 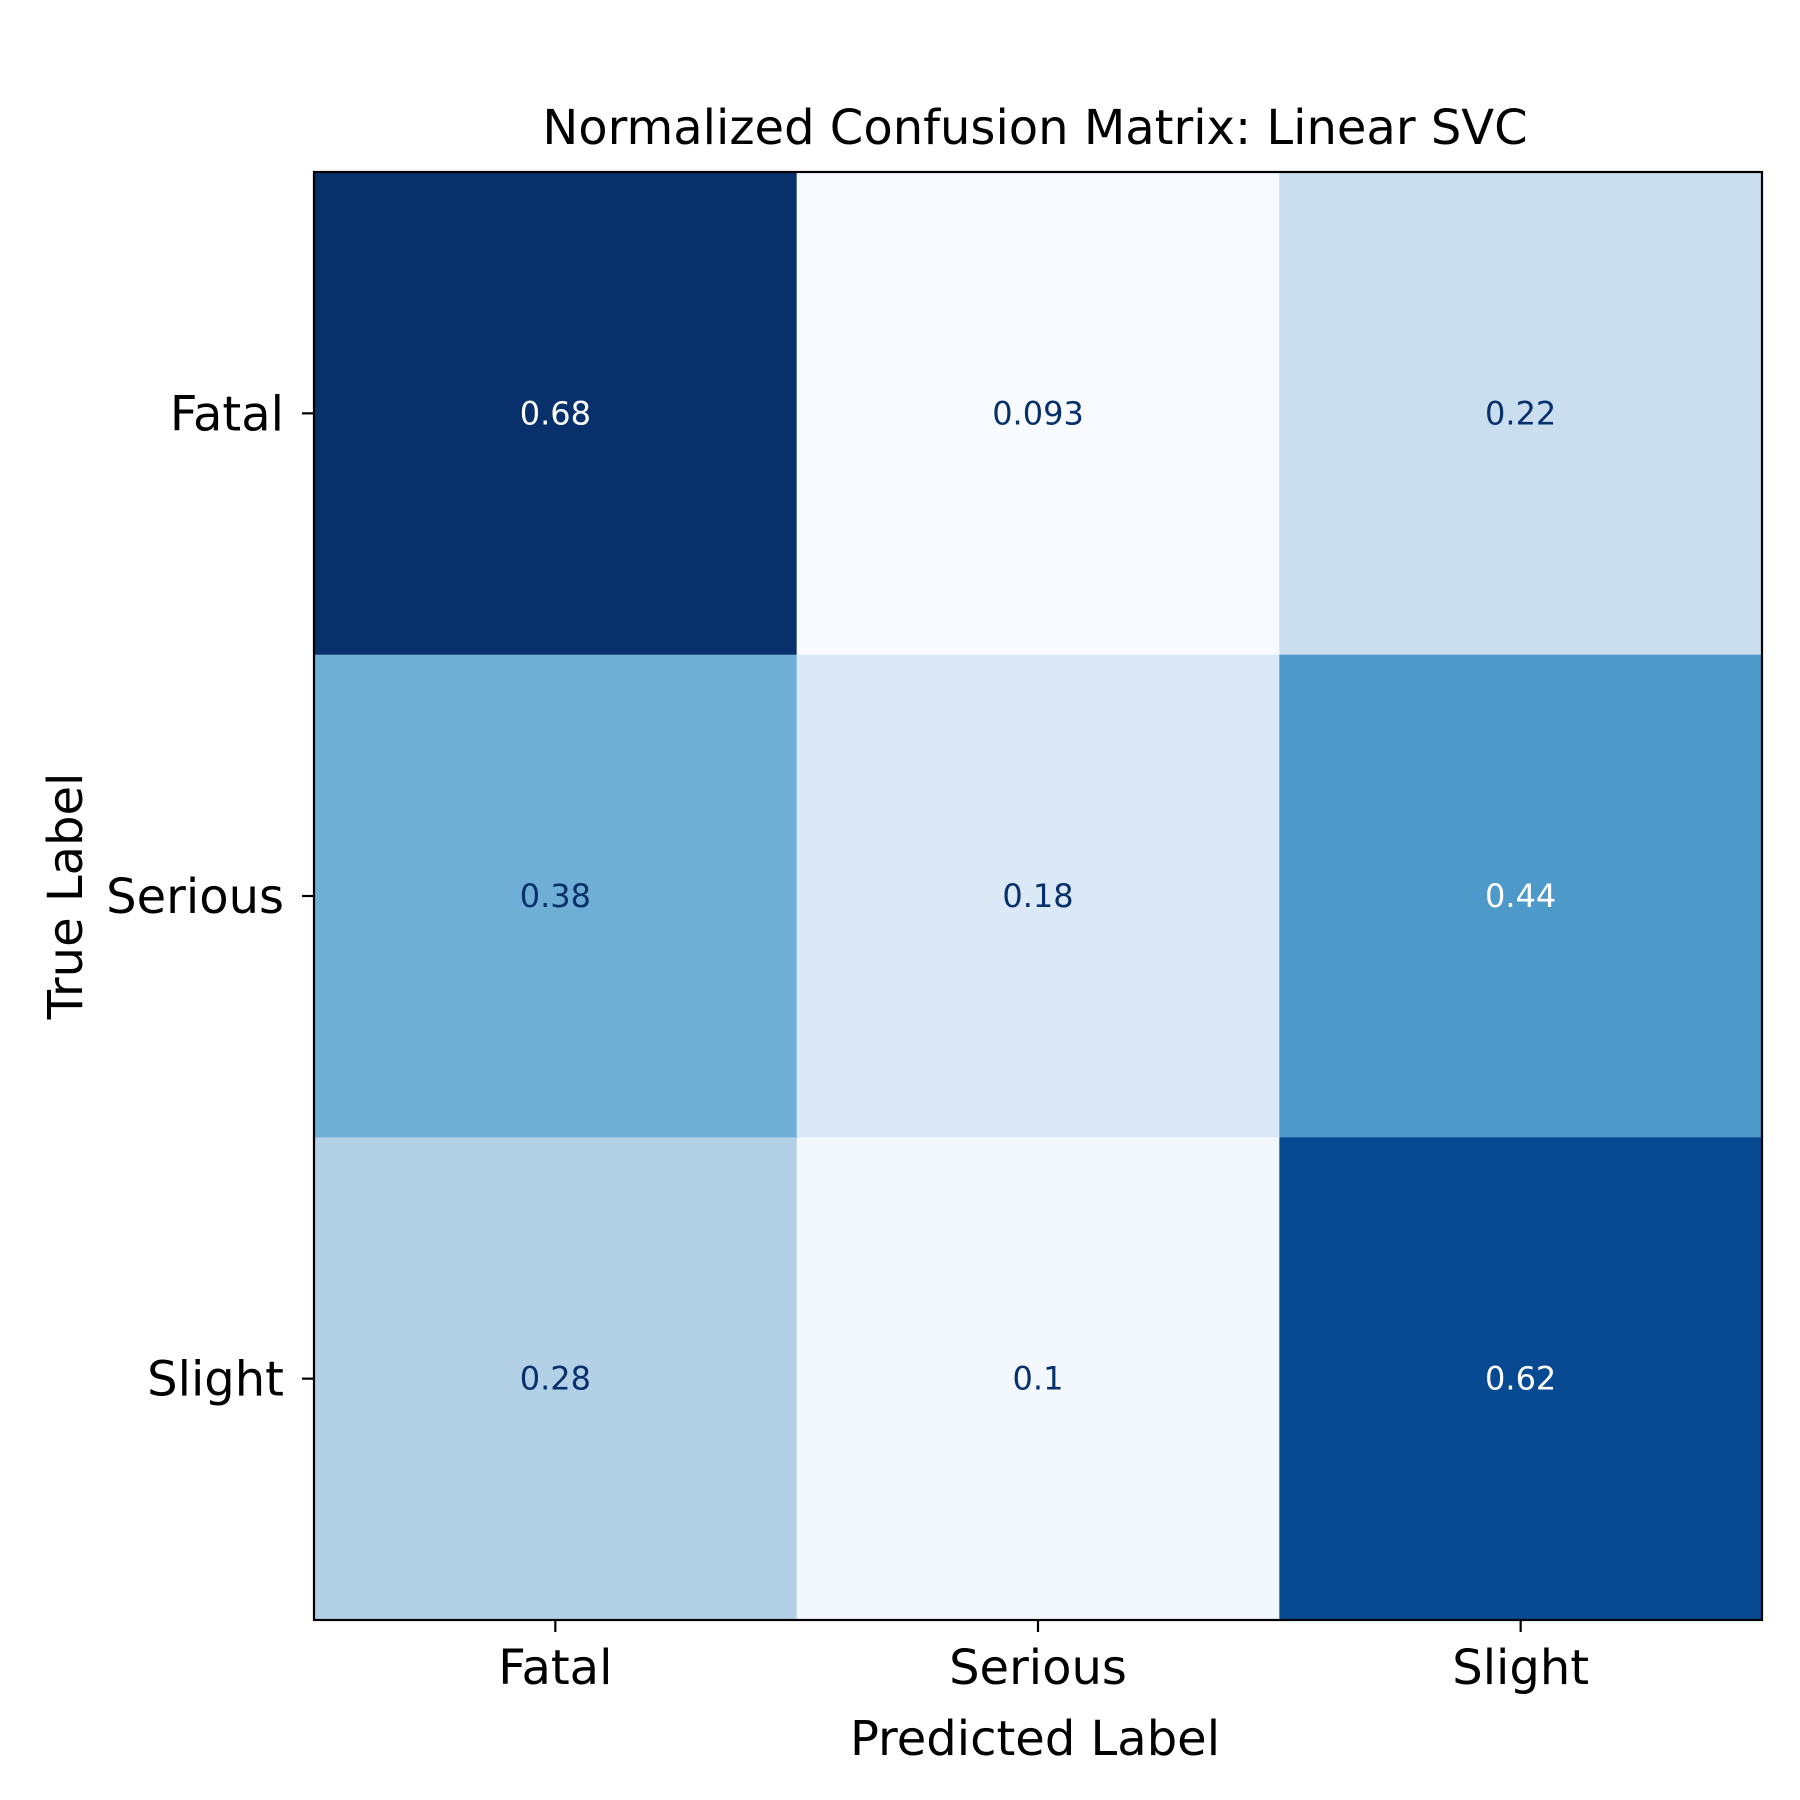 I want to click on x-axis-ticks: Fatal Serious Slight, so click(x=1043, y=1658).